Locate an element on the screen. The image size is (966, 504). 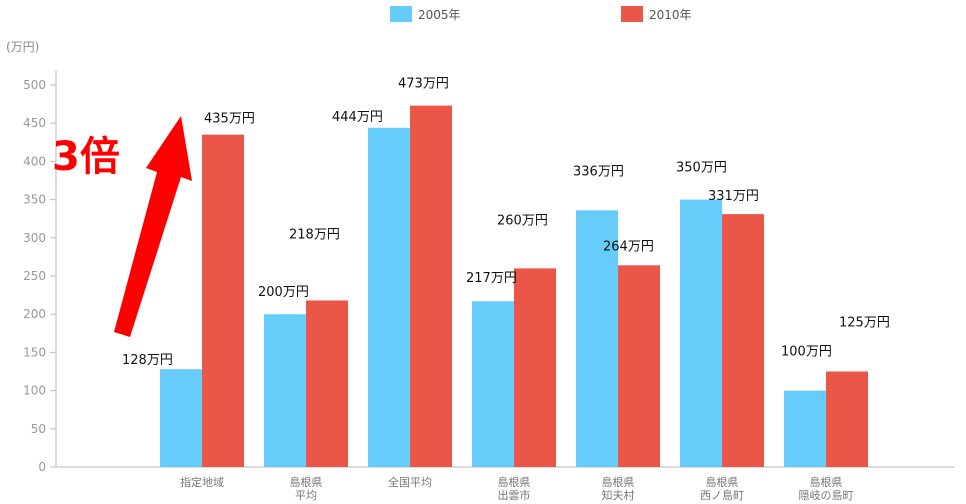
data-label: 435万円 is located at coordinates (229, 119).